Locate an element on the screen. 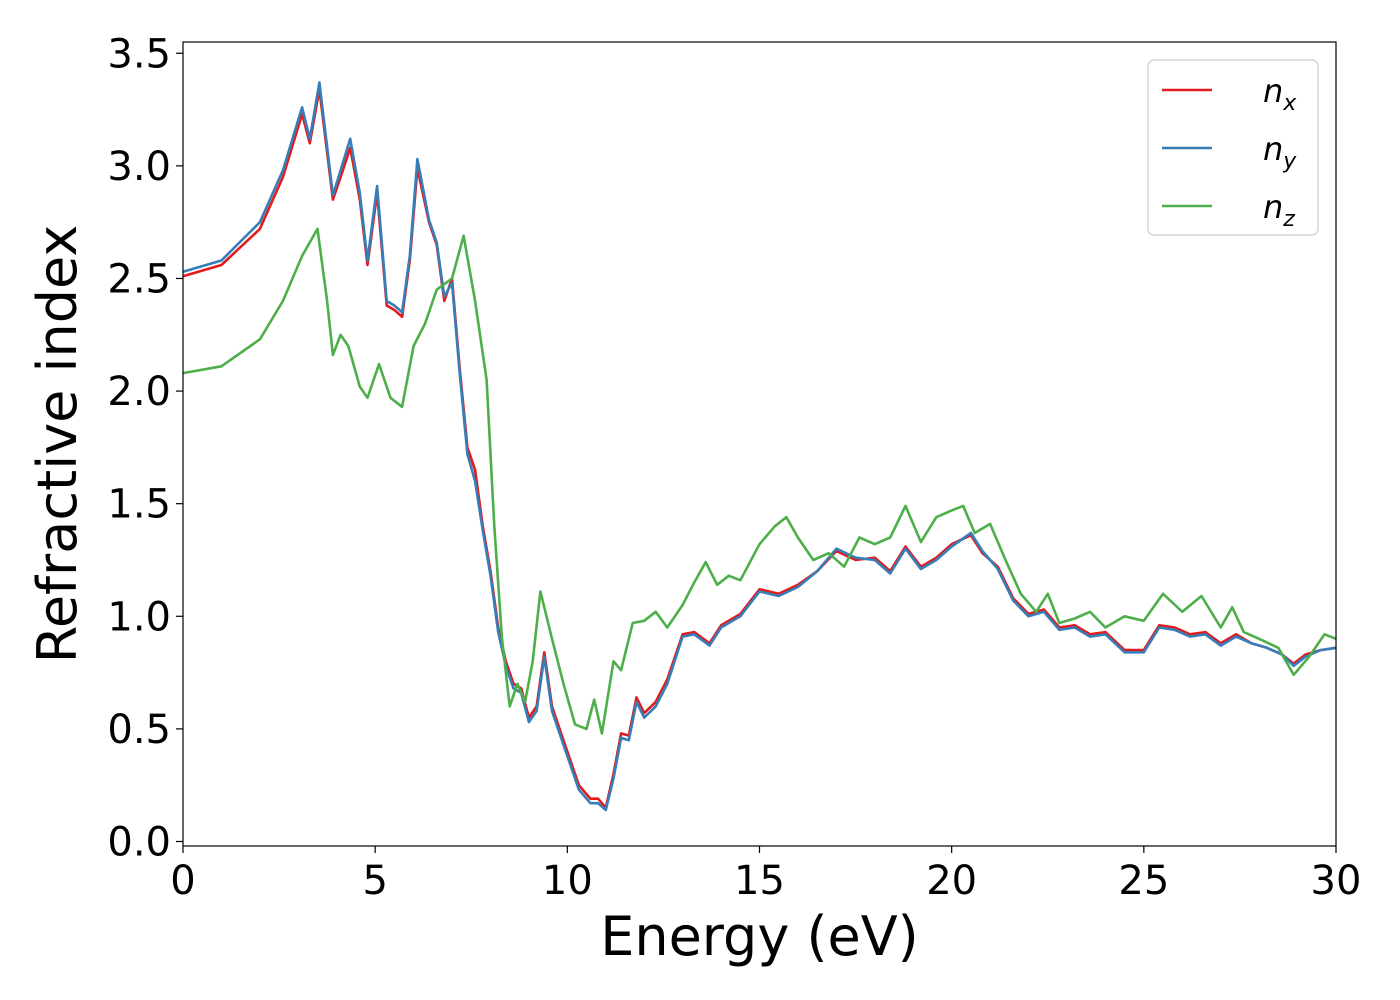 This screenshot has width=1400, height=1000. x-tick-label: 30 is located at coordinates (1336, 881).